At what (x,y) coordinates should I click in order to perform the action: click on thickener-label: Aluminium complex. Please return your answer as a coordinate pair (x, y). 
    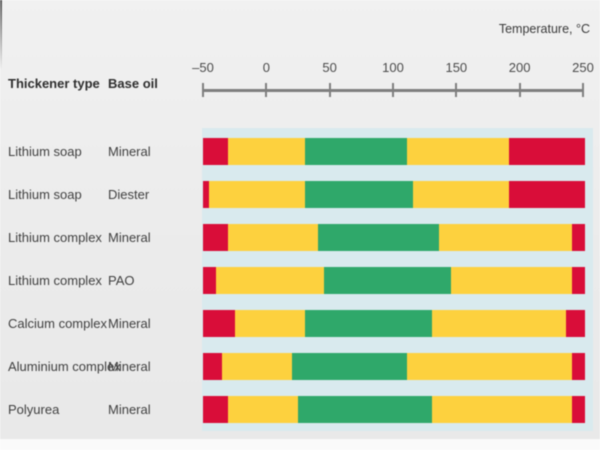
    Looking at the image, I should click on (64, 366).